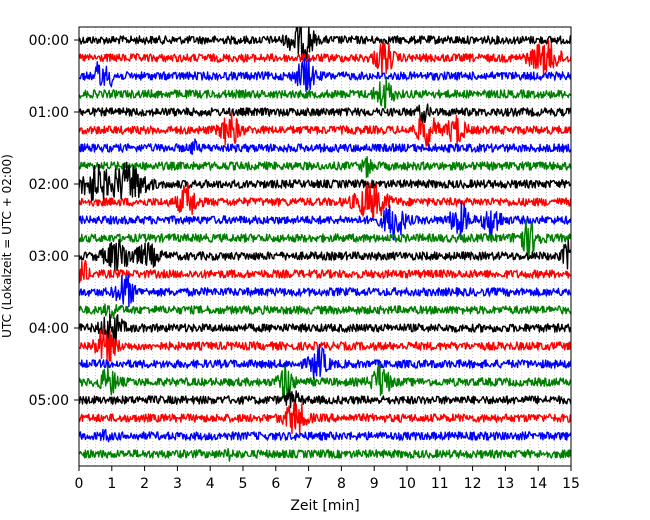  I want to click on y-axis-title: UTC (Lokalzeit = UTC + 02:00), so click(7, 246).